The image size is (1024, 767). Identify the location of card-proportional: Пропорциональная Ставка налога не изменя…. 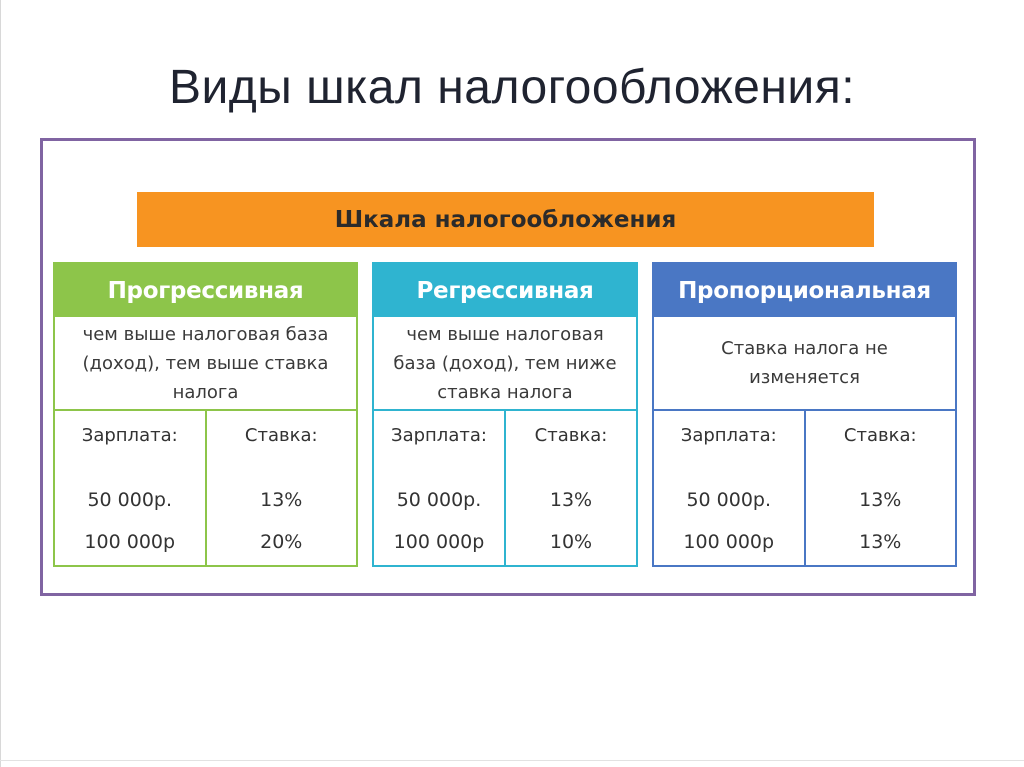
(804, 414).